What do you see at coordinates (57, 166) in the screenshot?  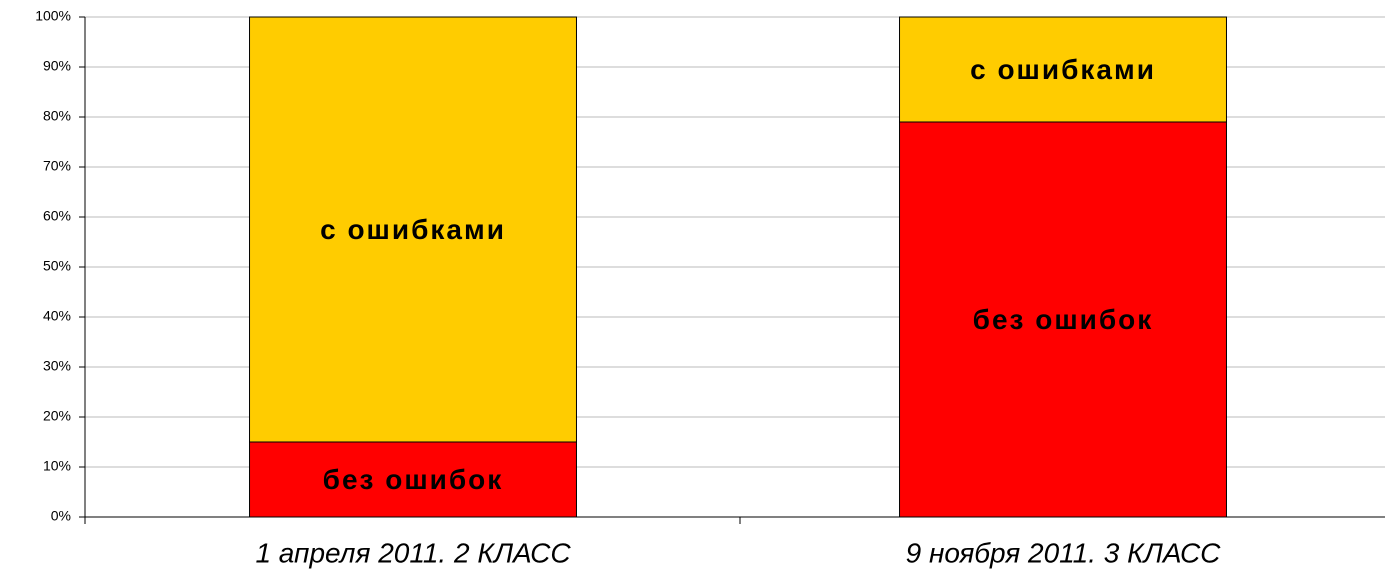 I see `y-tick-label: 70%` at bounding box center [57, 166].